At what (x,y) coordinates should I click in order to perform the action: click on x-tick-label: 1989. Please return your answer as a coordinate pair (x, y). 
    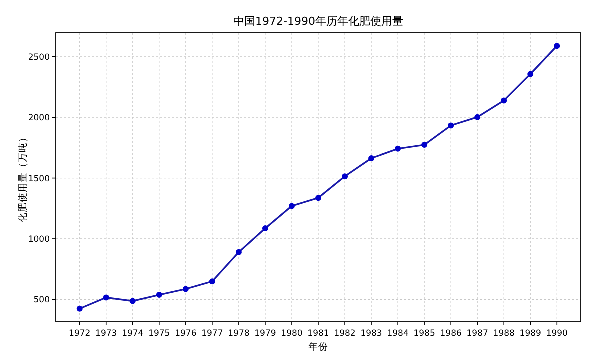
    Looking at the image, I should click on (531, 334).